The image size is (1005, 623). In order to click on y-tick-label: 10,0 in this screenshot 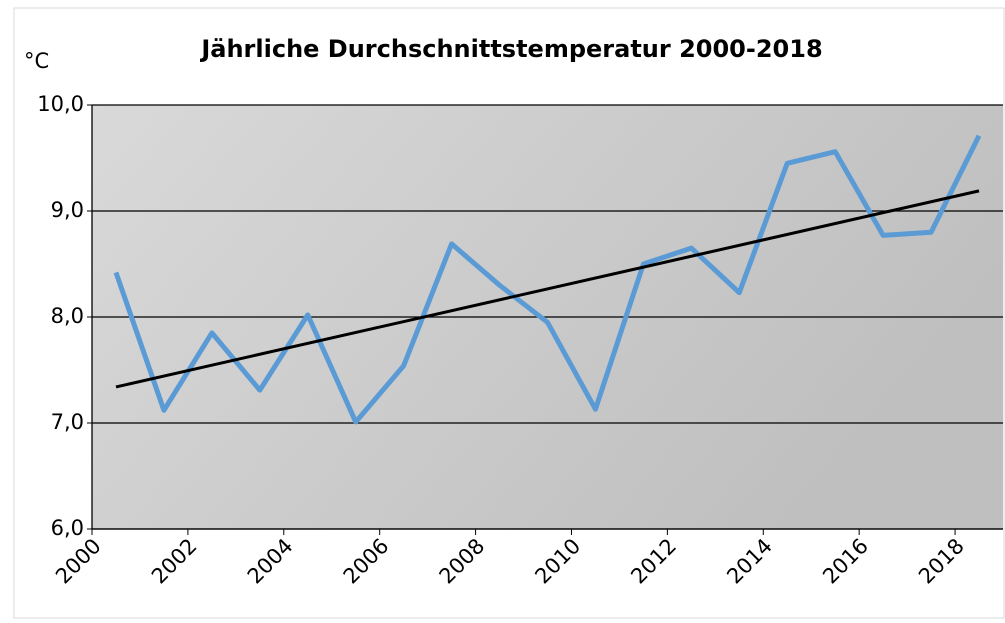, I will do `click(60, 104)`.